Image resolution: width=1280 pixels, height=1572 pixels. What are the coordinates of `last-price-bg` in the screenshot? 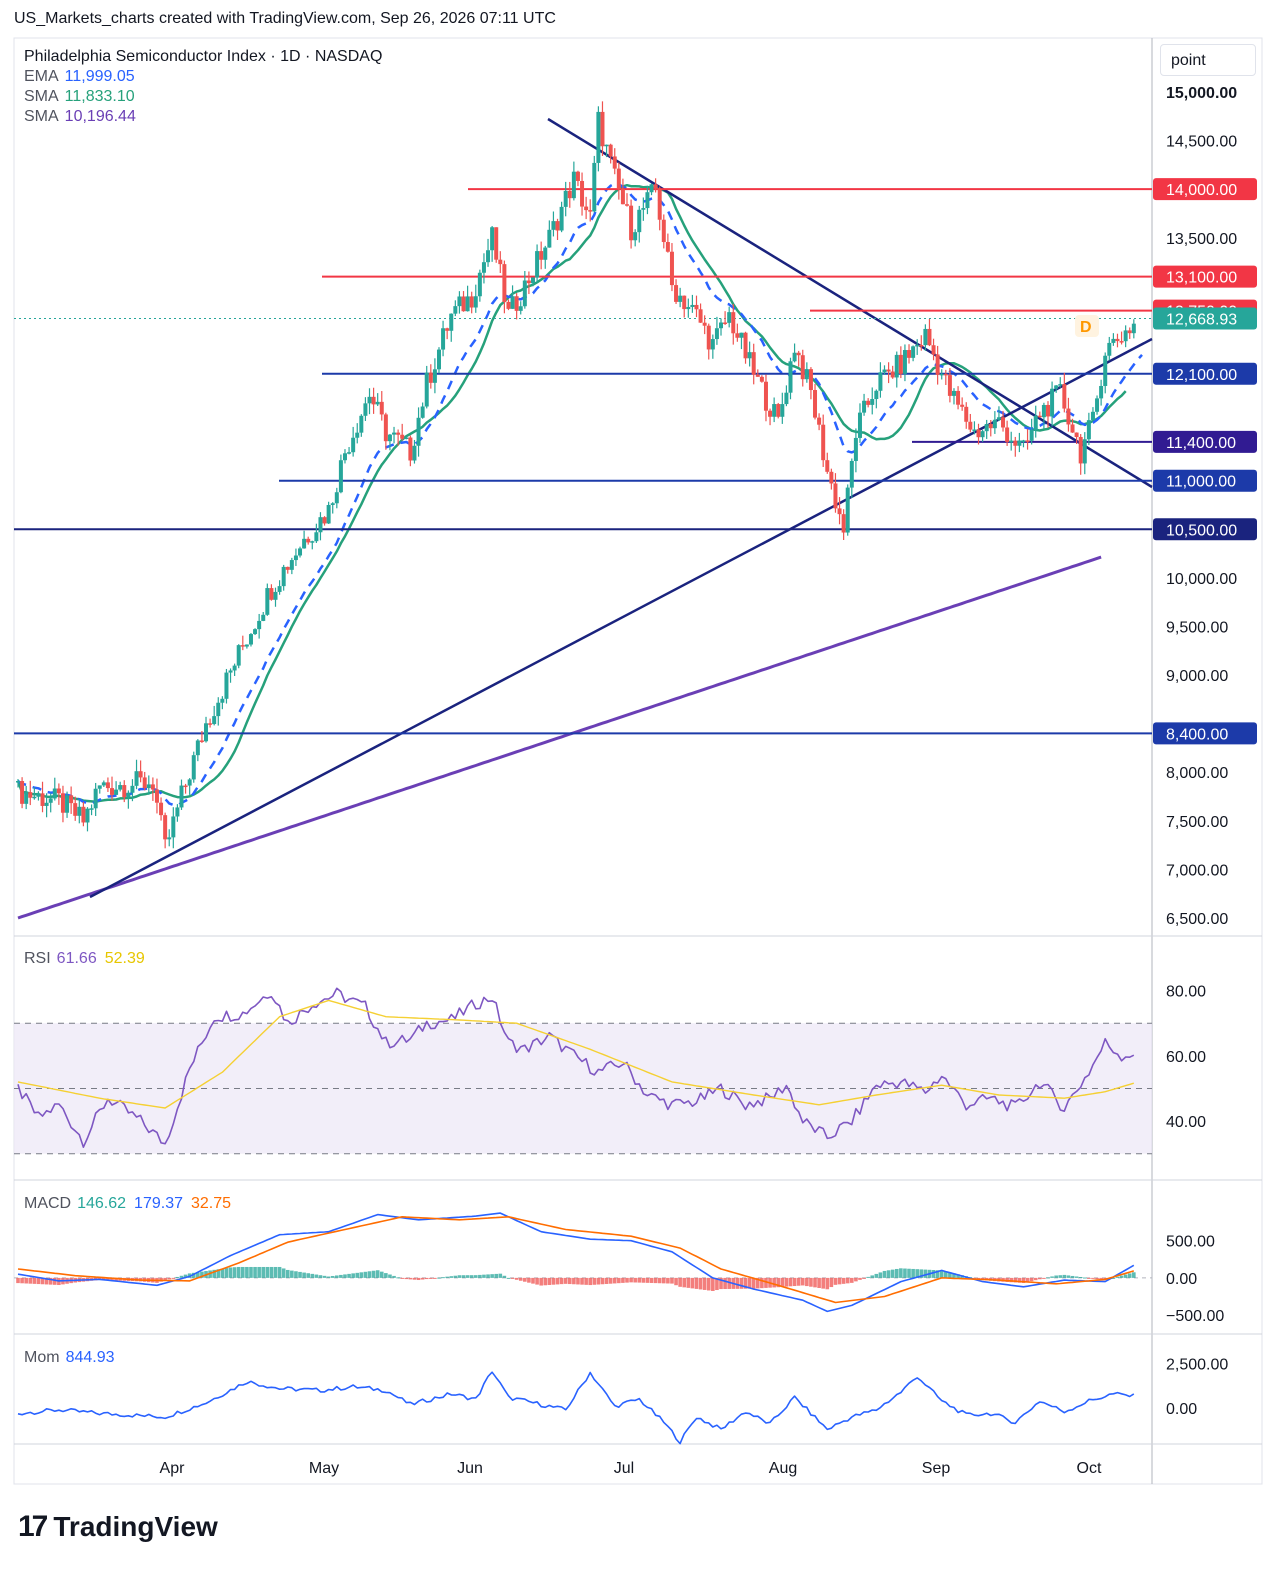 It's located at (1205, 318).